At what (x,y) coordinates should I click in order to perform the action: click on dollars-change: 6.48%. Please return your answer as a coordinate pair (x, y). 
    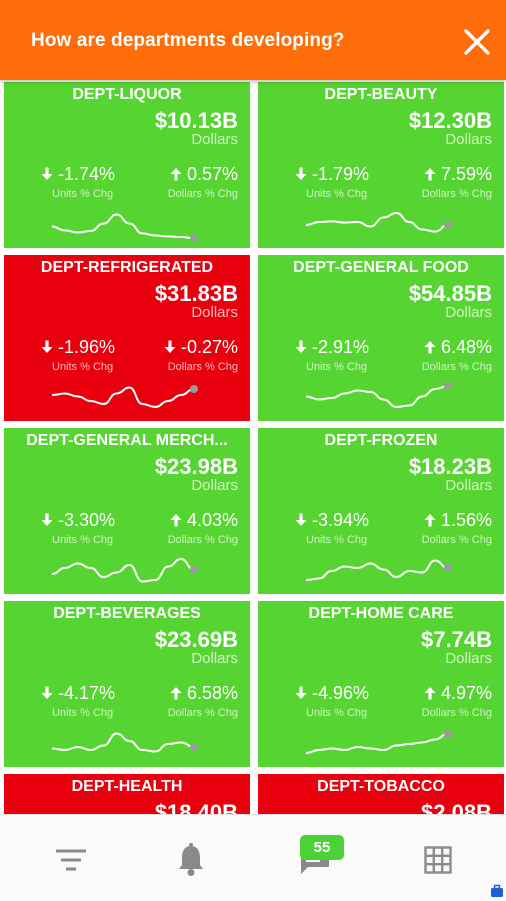
    Looking at the image, I should click on (457, 347).